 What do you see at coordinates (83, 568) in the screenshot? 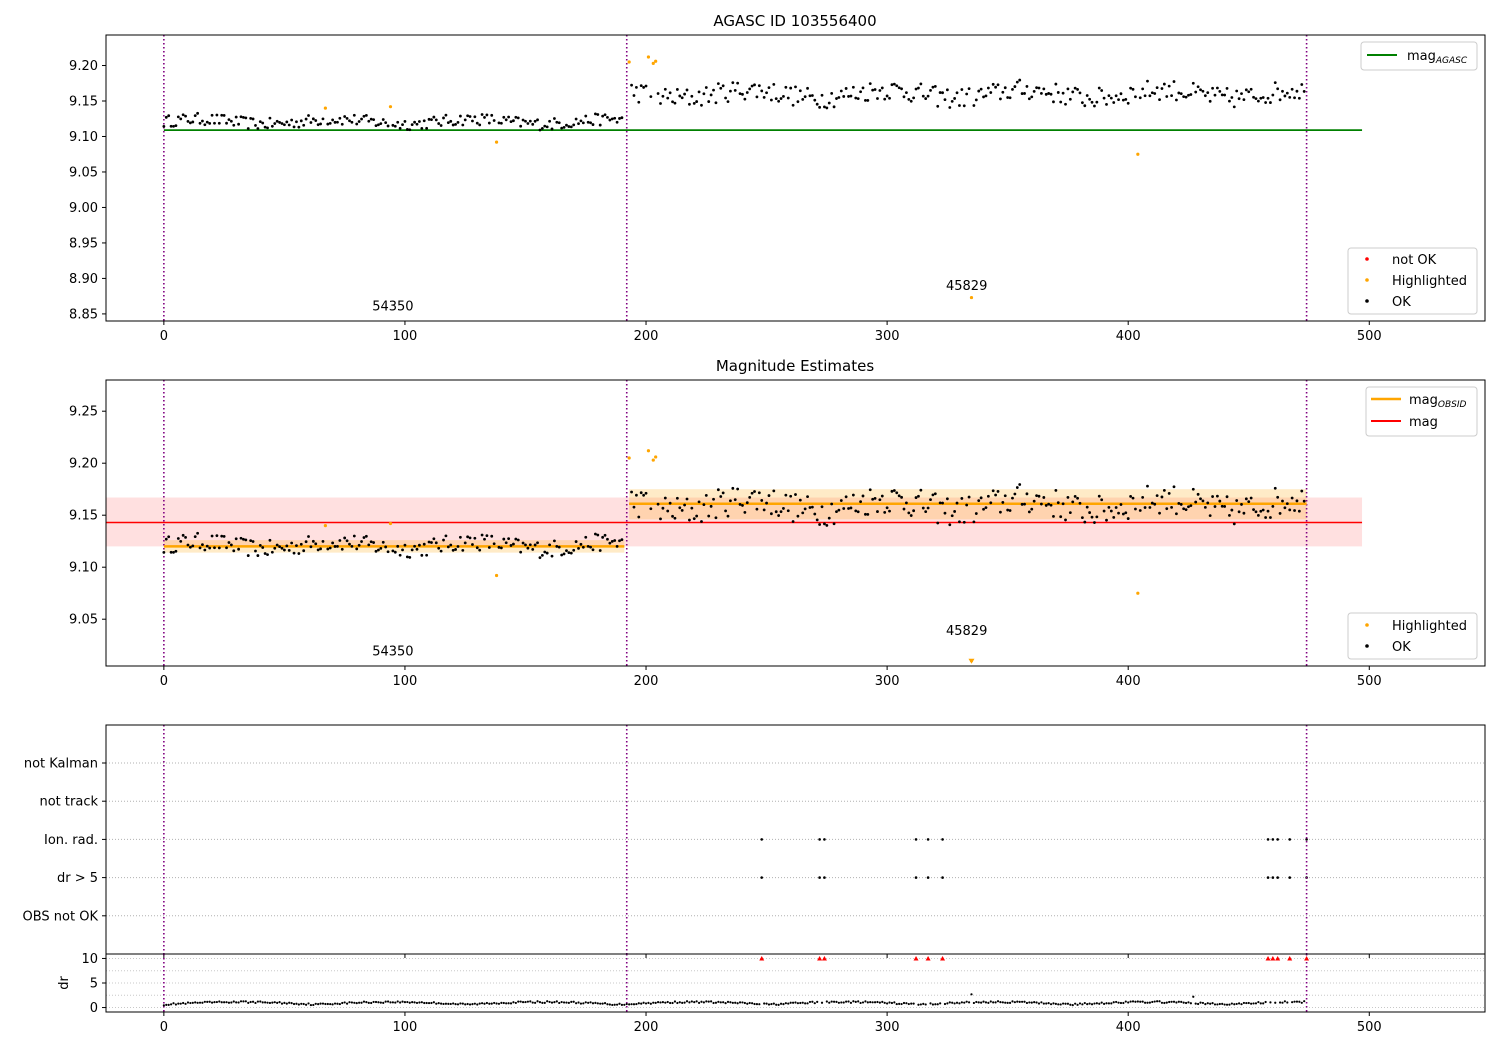
I see `estimates-ytick-label: 9.10` at bounding box center [83, 568].